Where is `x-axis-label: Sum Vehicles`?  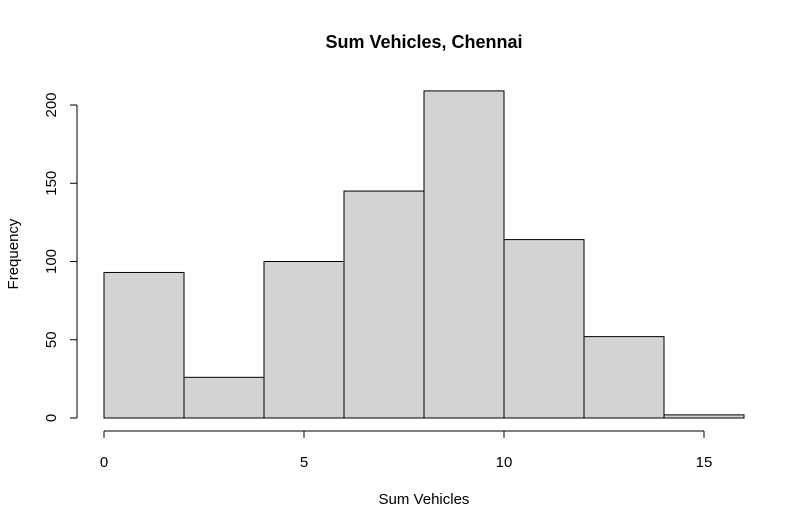
x-axis-label: Sum Vehicles is located at coordinates (424, 499).